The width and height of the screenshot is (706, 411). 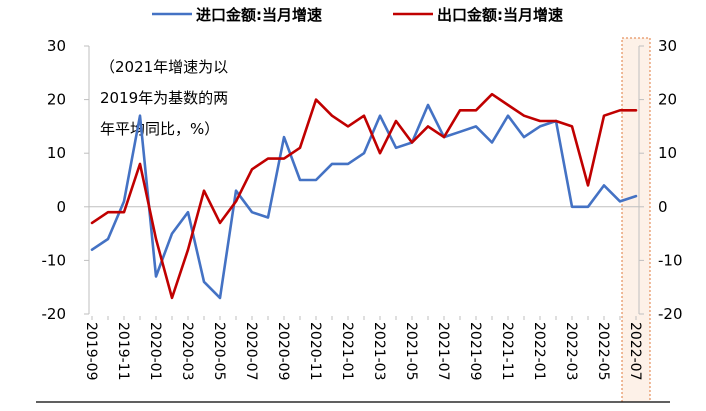 I want to click on x-tick-label: 2020-03, so click(x=187, y=351).